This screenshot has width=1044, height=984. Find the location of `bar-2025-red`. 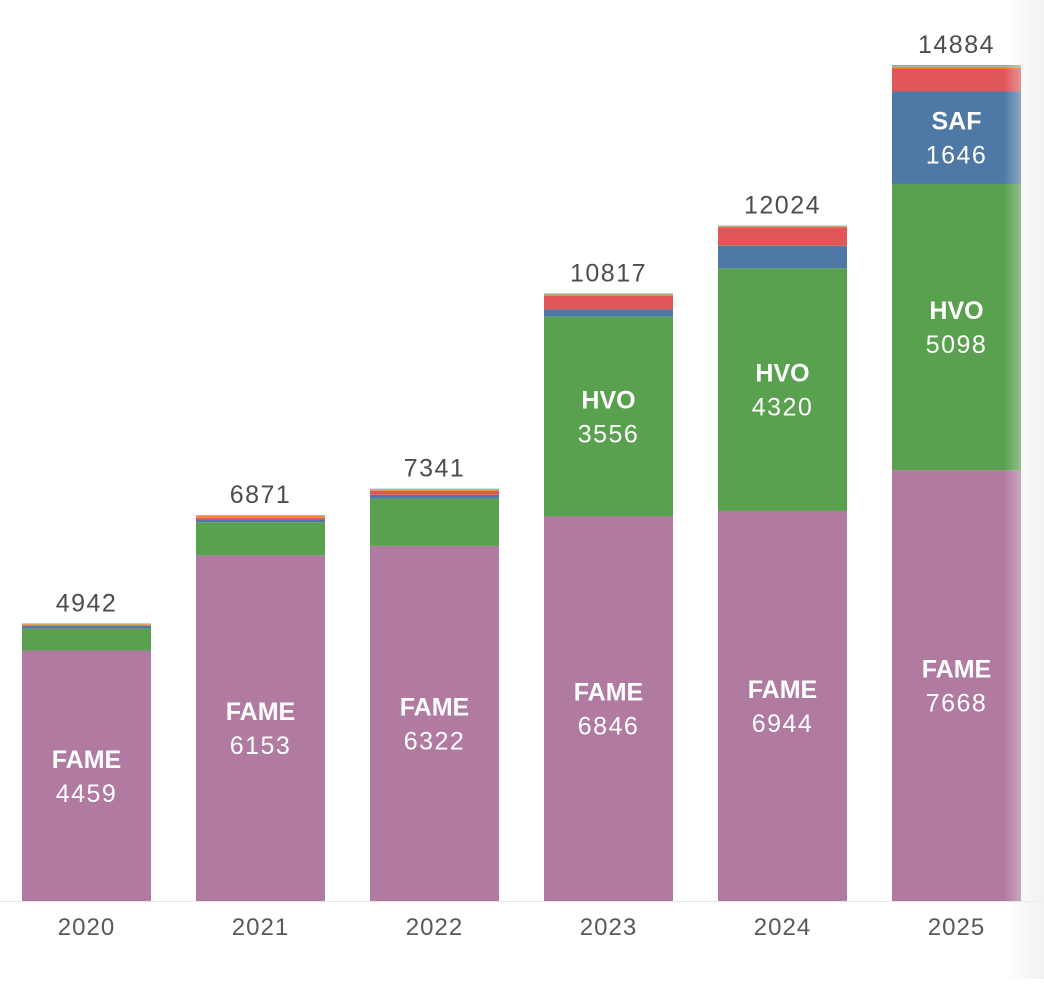

bar-2025-red is located at coordinates (956, 80).